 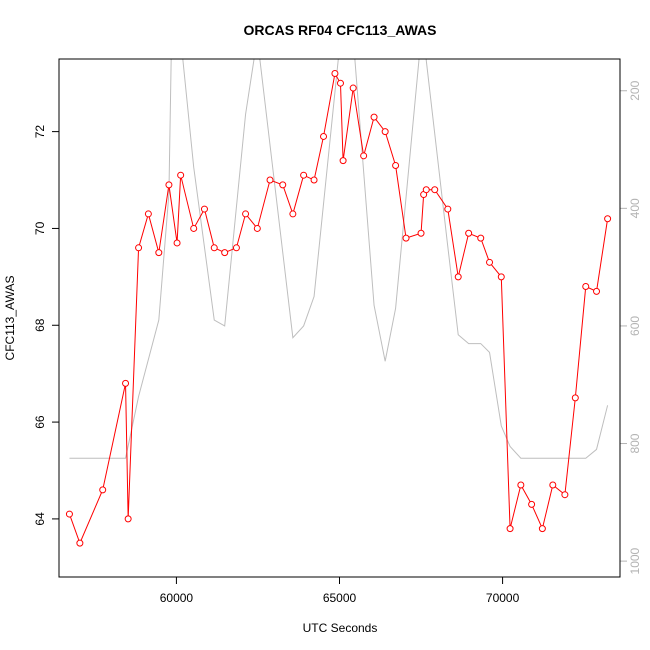 What do you see at coordinates (340, 30) in the screenshot?
I see `chart-title: ORCAS RF04 CFC113_AWAS` at bounding box center [340, 30].